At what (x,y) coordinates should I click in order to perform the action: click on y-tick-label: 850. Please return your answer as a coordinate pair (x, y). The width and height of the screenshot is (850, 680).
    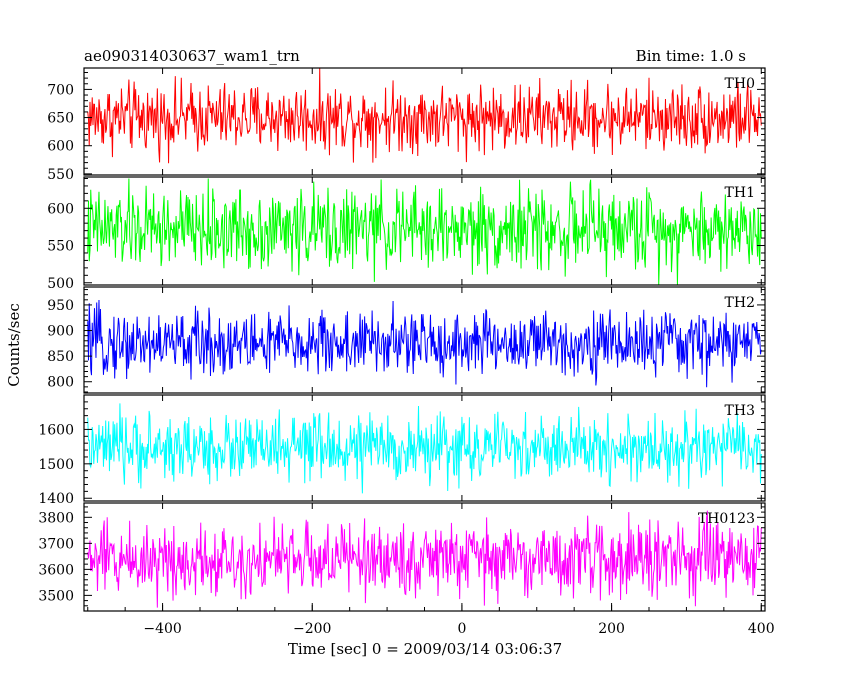
    Looking at the image, I should click on (60, 357).